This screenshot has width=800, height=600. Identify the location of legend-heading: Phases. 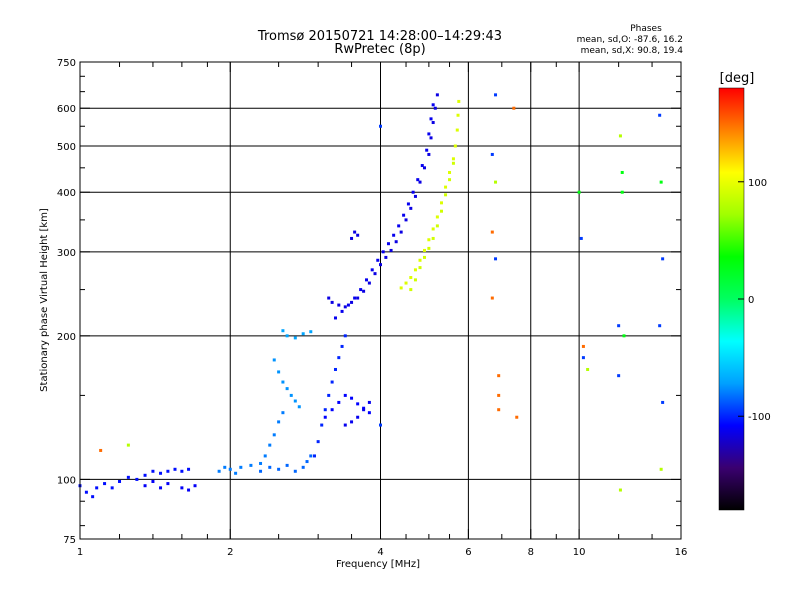
(646, 29).